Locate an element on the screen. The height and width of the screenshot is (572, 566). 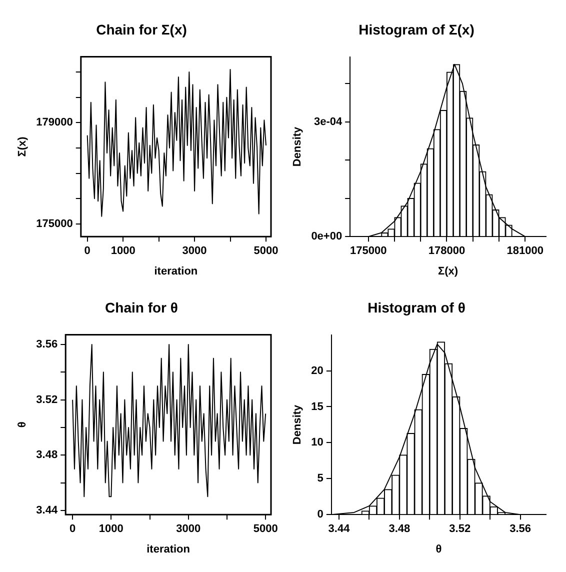
y-tick-label: 3.48 is located at coordinates (47, 455).